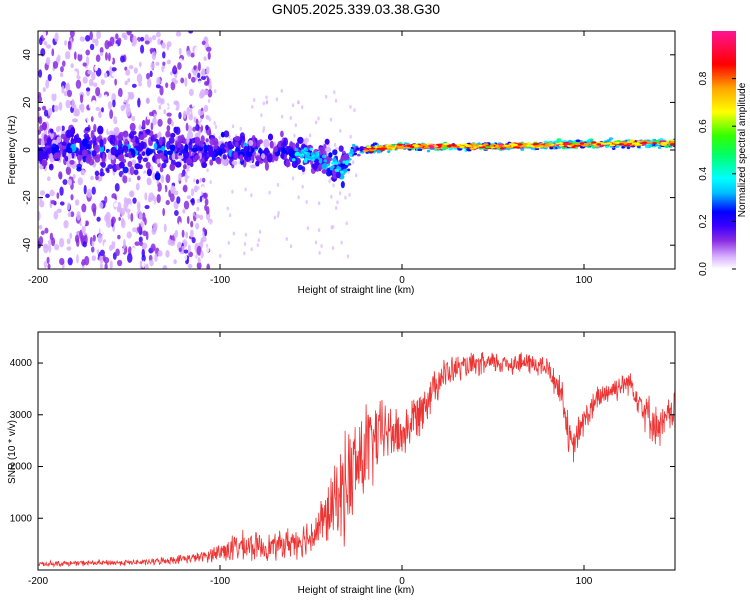  What do you see at coordinates (584, 581) in the screenshot?
I see `x-tick-label: 100` at bounding box center [584, 581].